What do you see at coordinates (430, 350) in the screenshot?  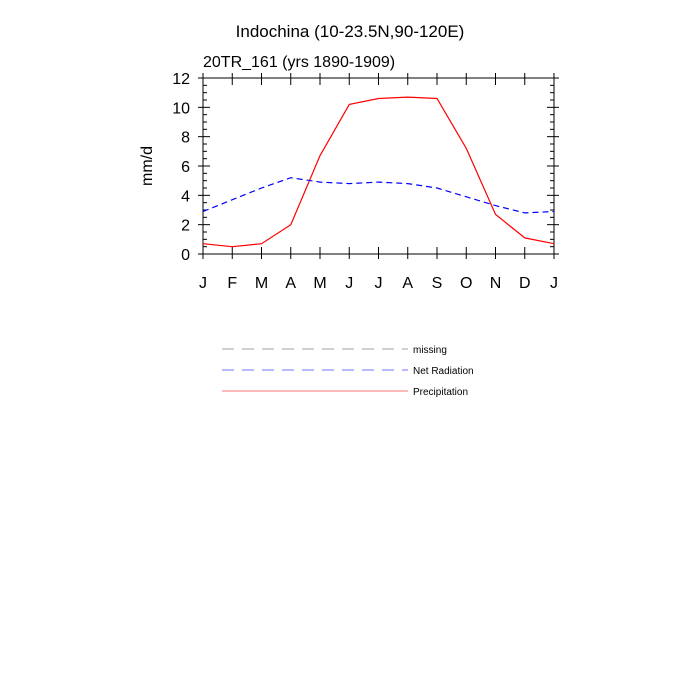 I see `legend-label: missing` at bounding box center [430, 350].